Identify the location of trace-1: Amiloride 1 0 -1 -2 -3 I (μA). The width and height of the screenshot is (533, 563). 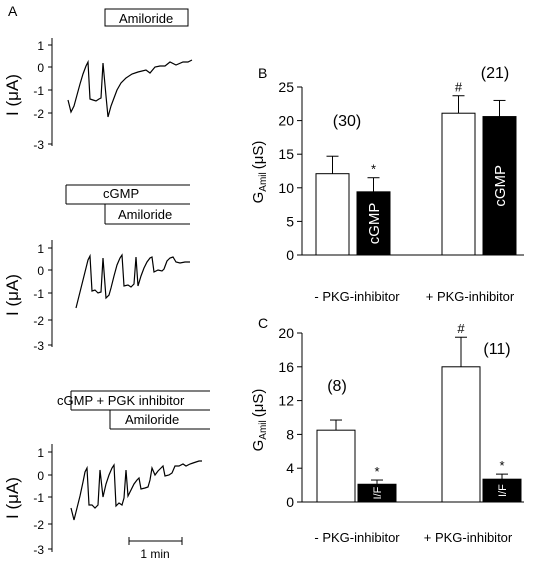
(98, 80).